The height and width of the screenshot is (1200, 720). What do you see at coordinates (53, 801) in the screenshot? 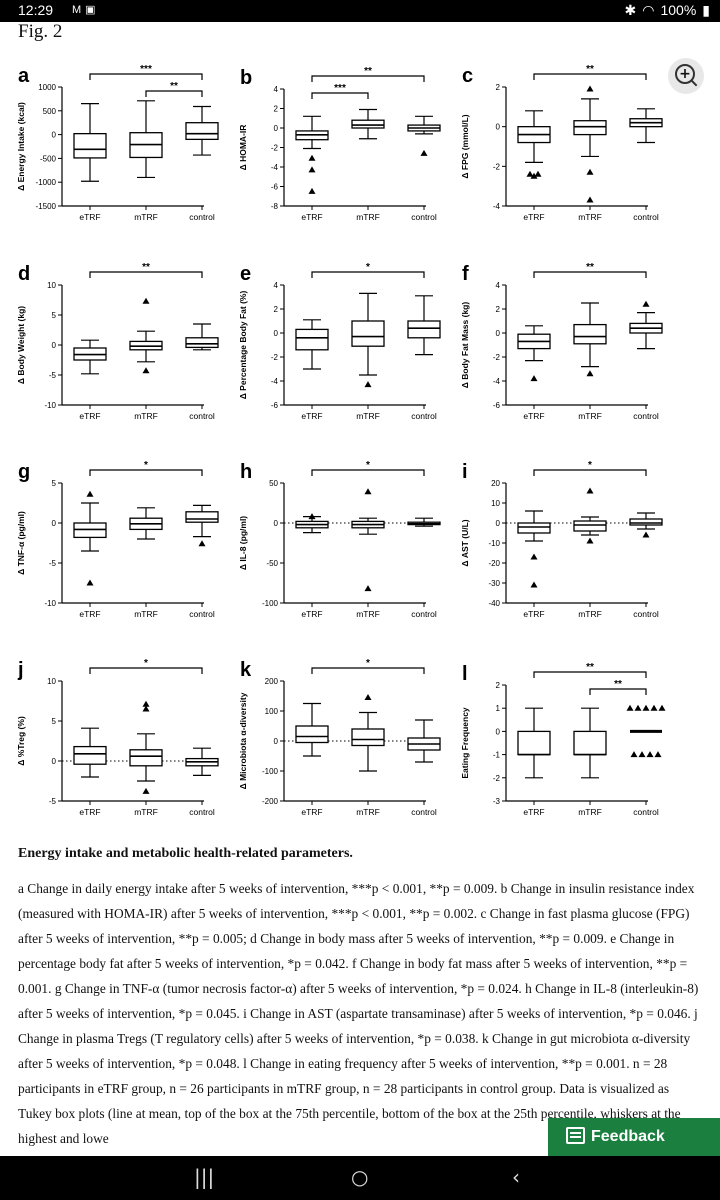
I see `y-tick-label: -5` at bounding box center [53, 801].